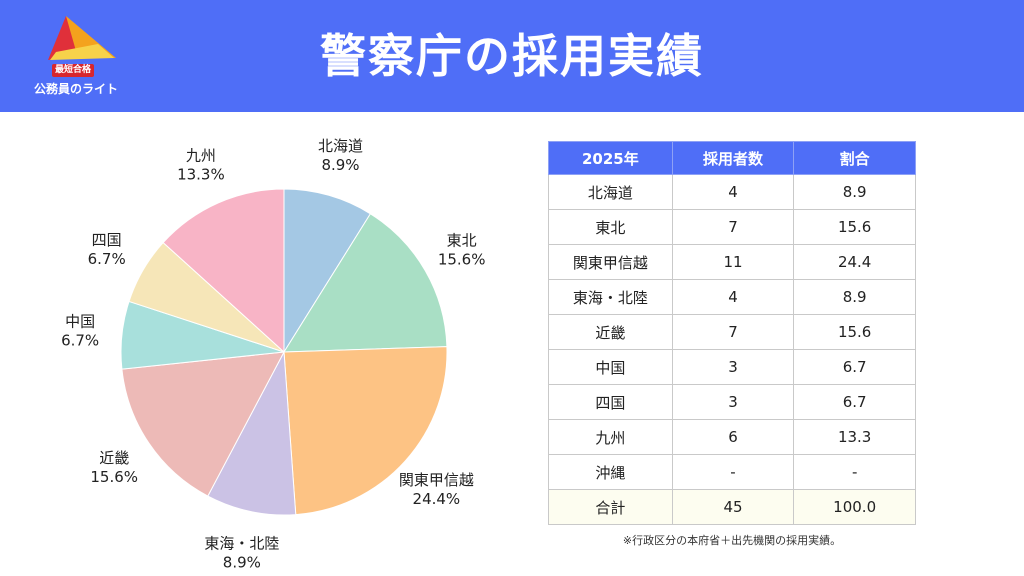 The image size is (1024, 576). I want to click on region-cell: 四国, so click(610, 402).